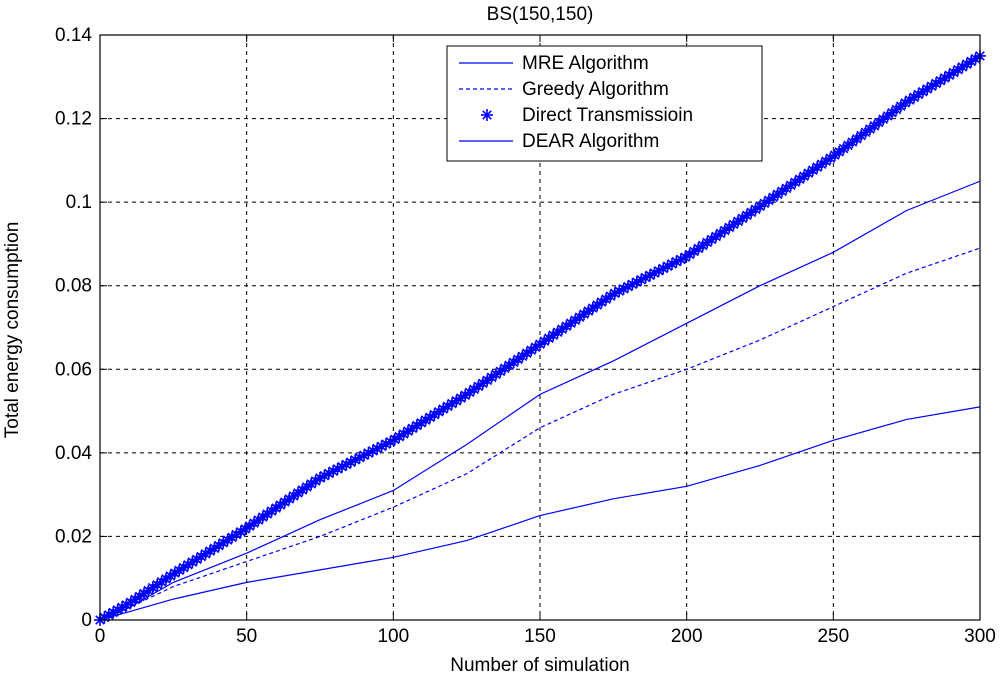 Image resolution: width=1000 pixels, height=677 pixels. I want to click on y-tick-label: 0.1, so click(79, 202).